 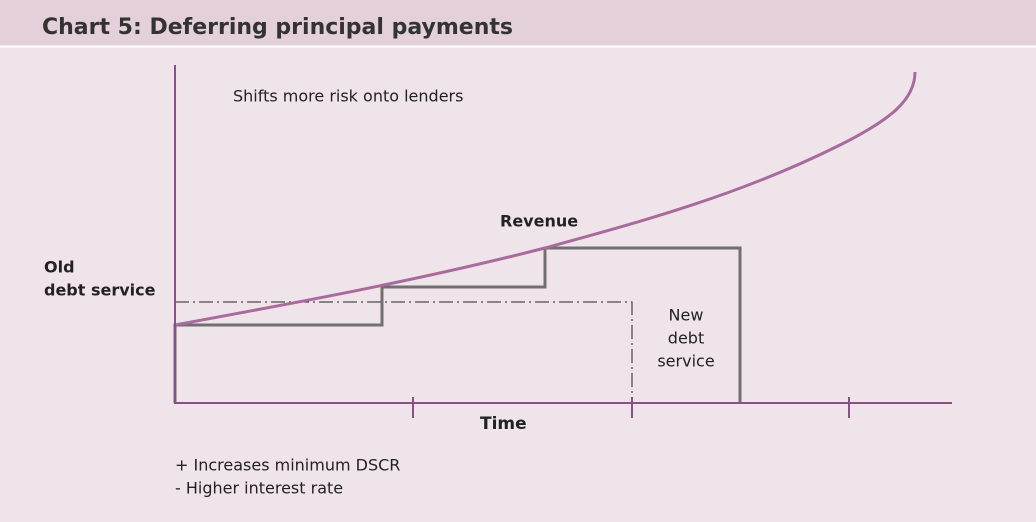 What do you see at coordinates (685, 361) in the screenshot?
I see `new-debt-label: service` at bounding box center [685, 361].